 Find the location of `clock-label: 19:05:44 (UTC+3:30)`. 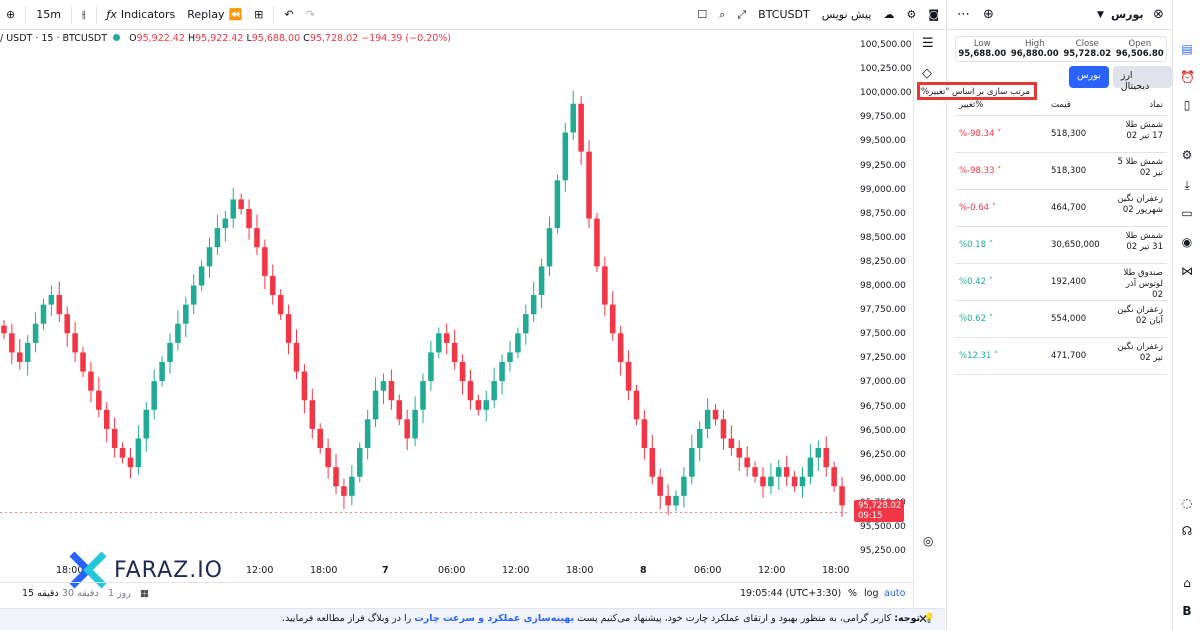

clock-label: 19:05:44 (UTC+3:30) is located at coordinates (791, 593).